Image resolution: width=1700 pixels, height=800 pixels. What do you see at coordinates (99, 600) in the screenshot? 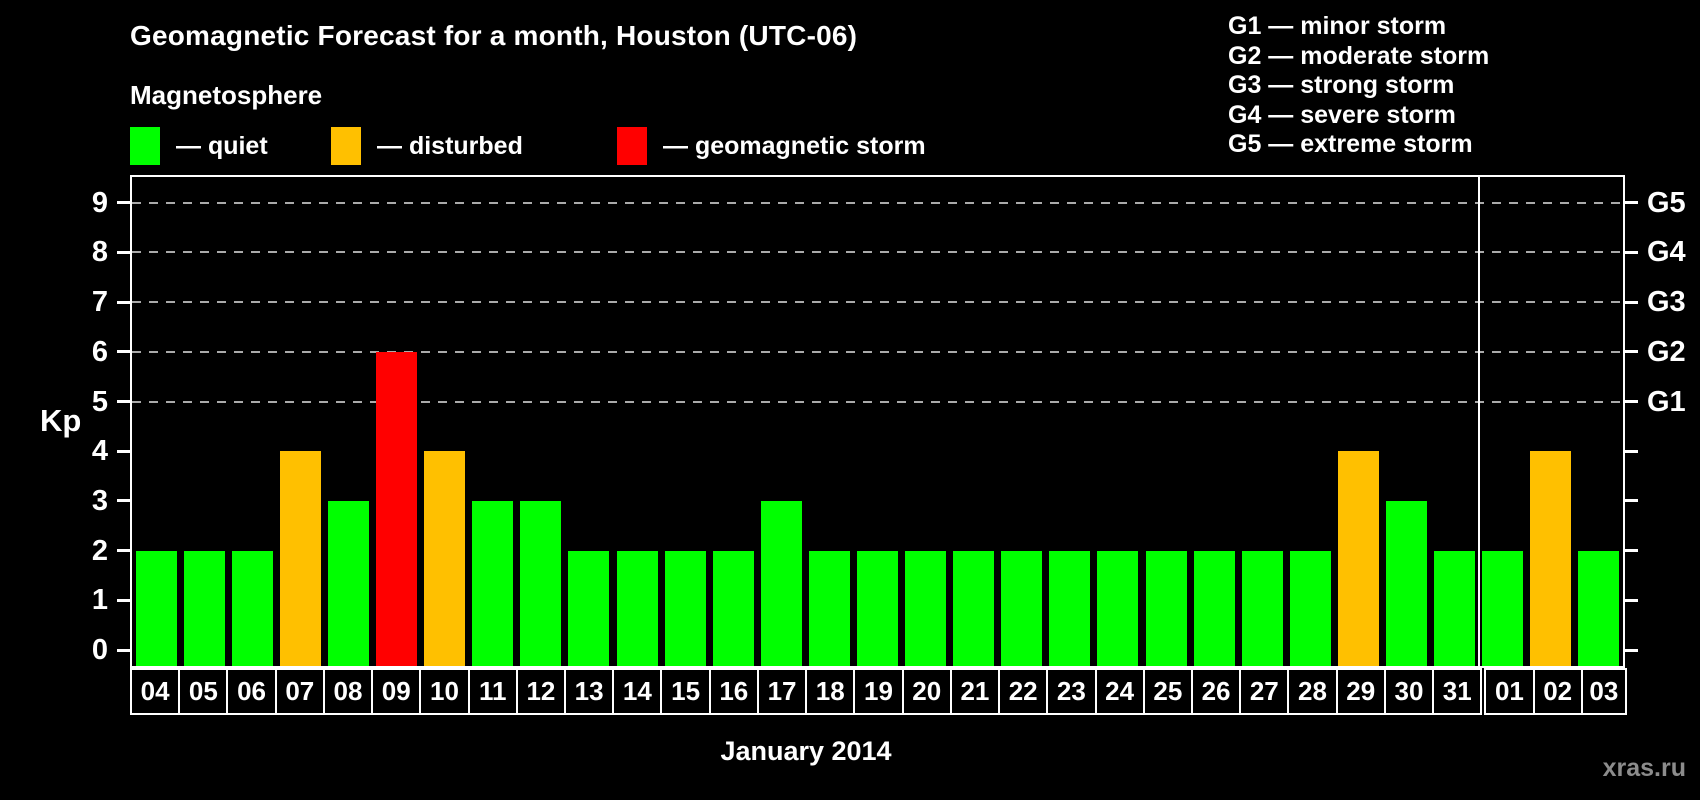
I see `y-axis-tick-label: 1` at bounding box center [99, 600].